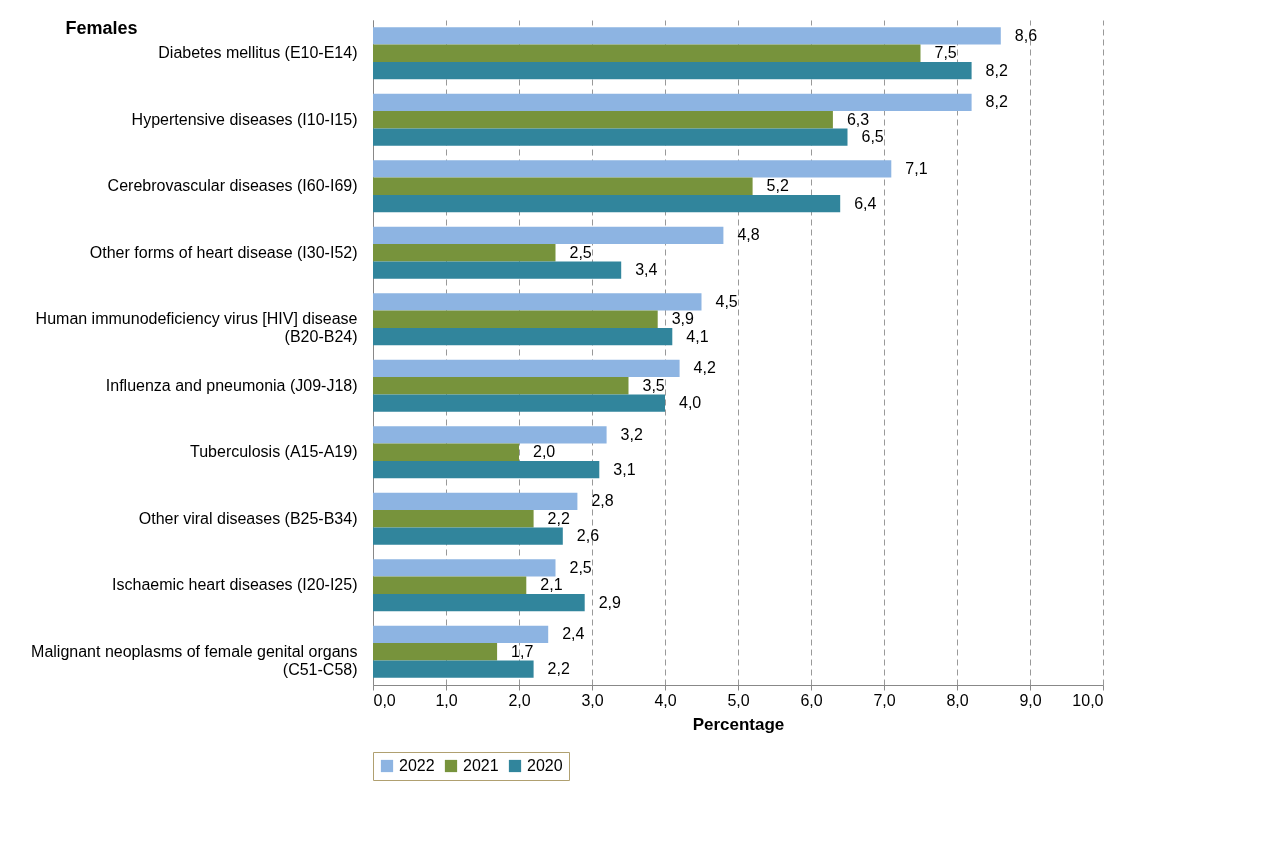 The width and height of the screenshot is (1271, 853). I want to click on y-tick-label: Ischaemic heart diseases (I20-I25), so click(235, 585).